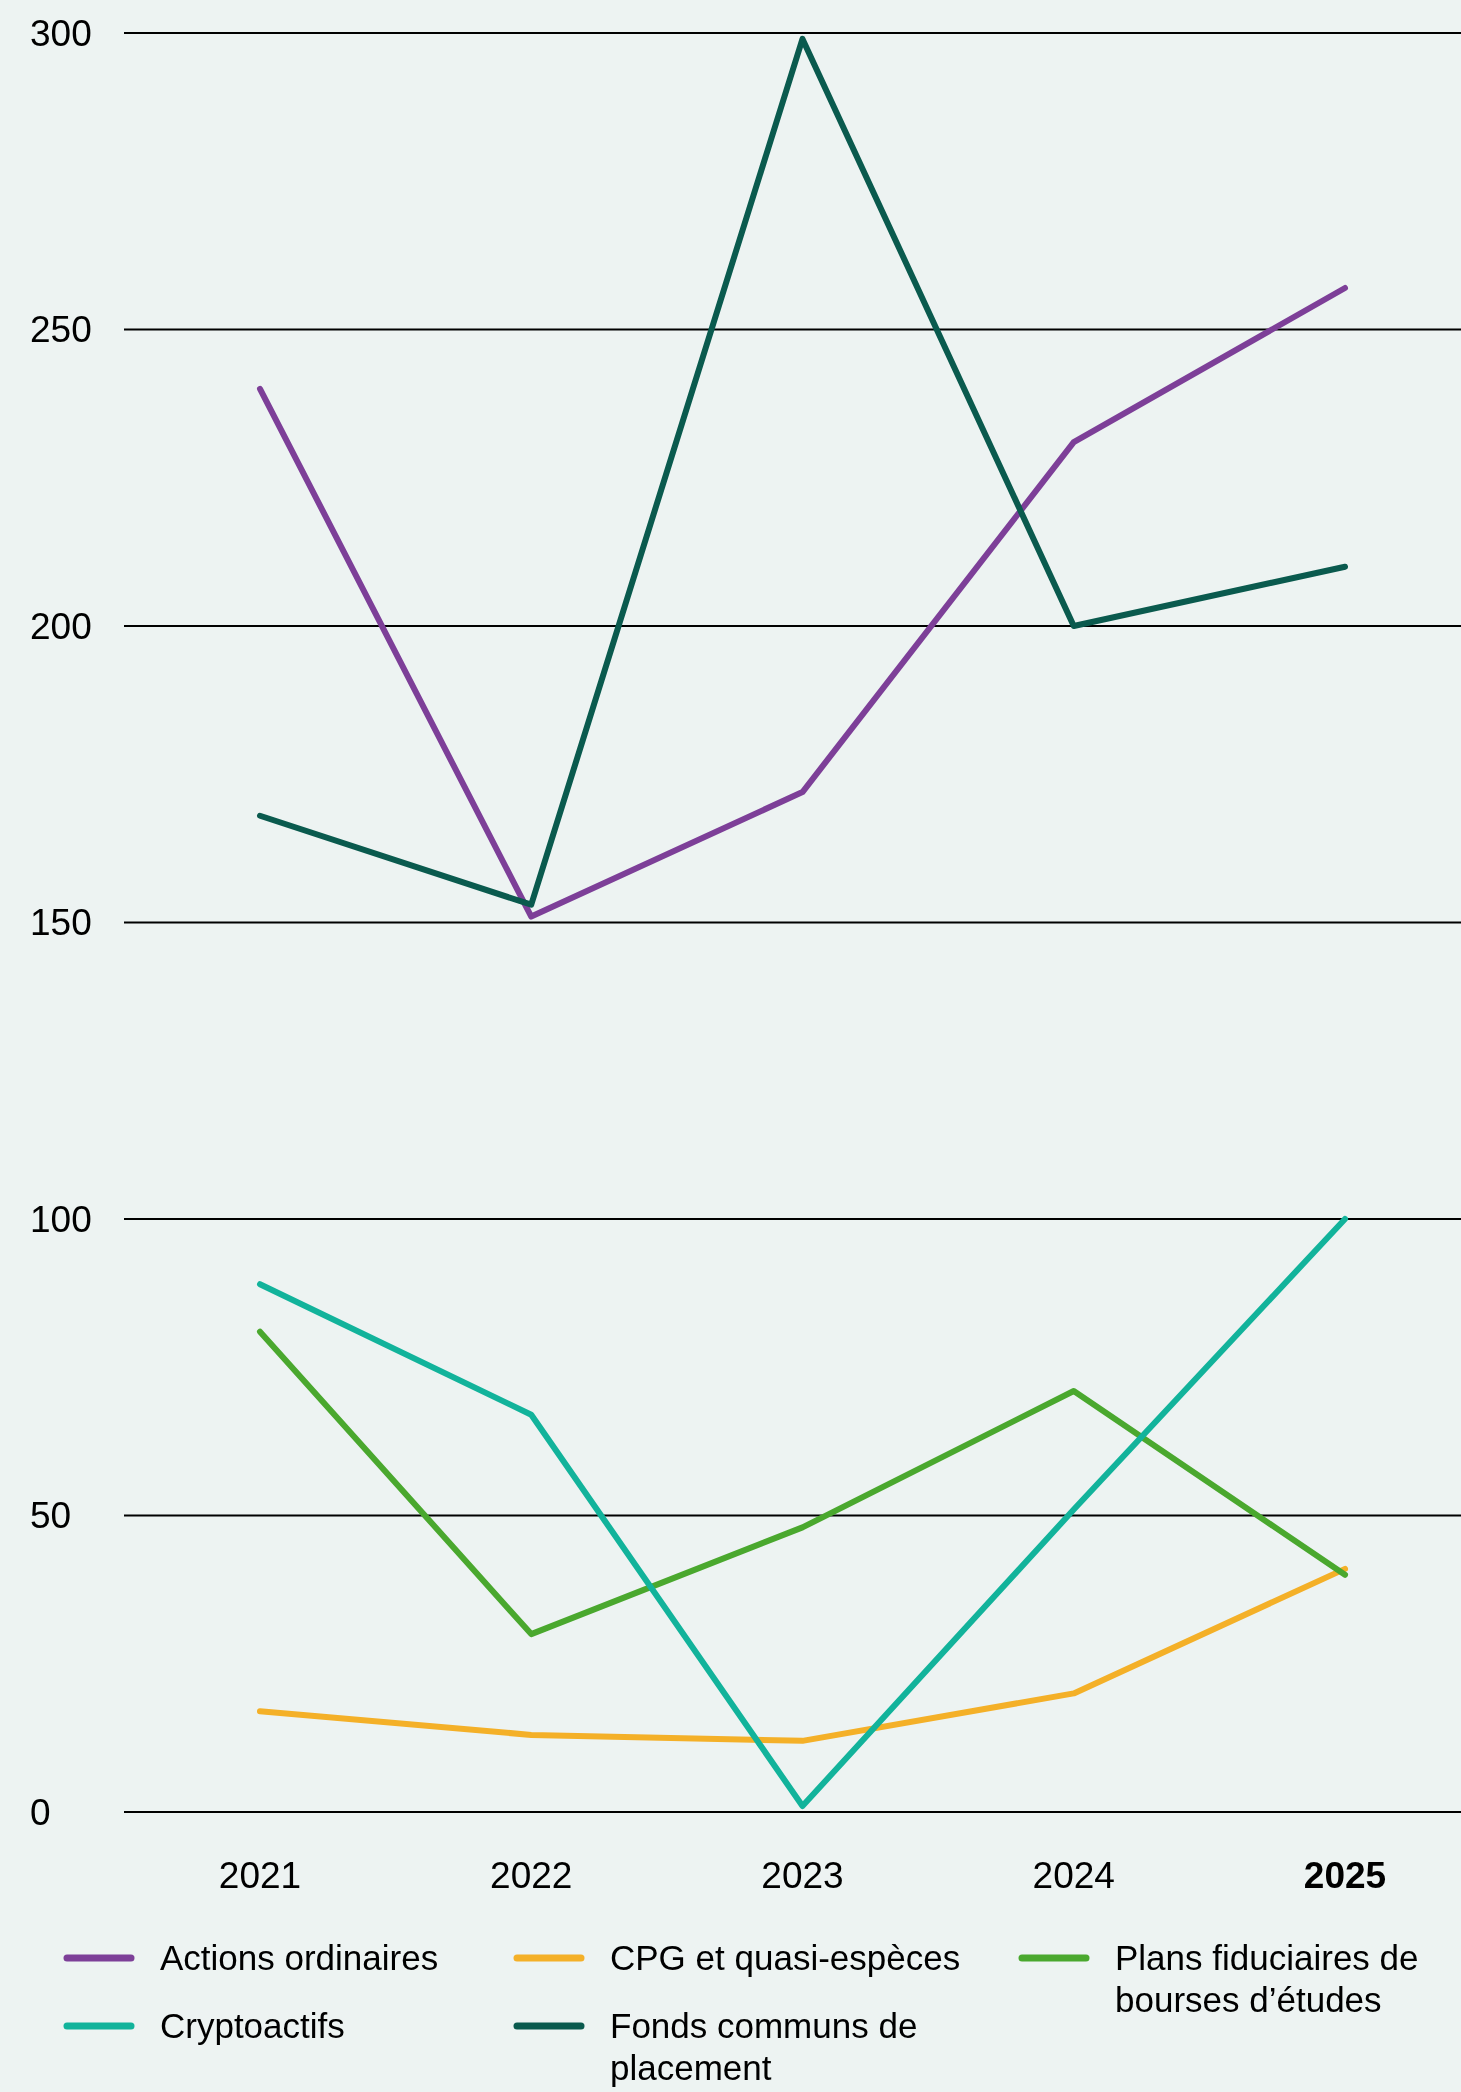 Image resolution: width=1461 pixels, height=2092 pixels. What do you see at coordinates (61, 1219) in the screenshot?
I see `y-tick-label: 100` at bounding box center [61, 1219].